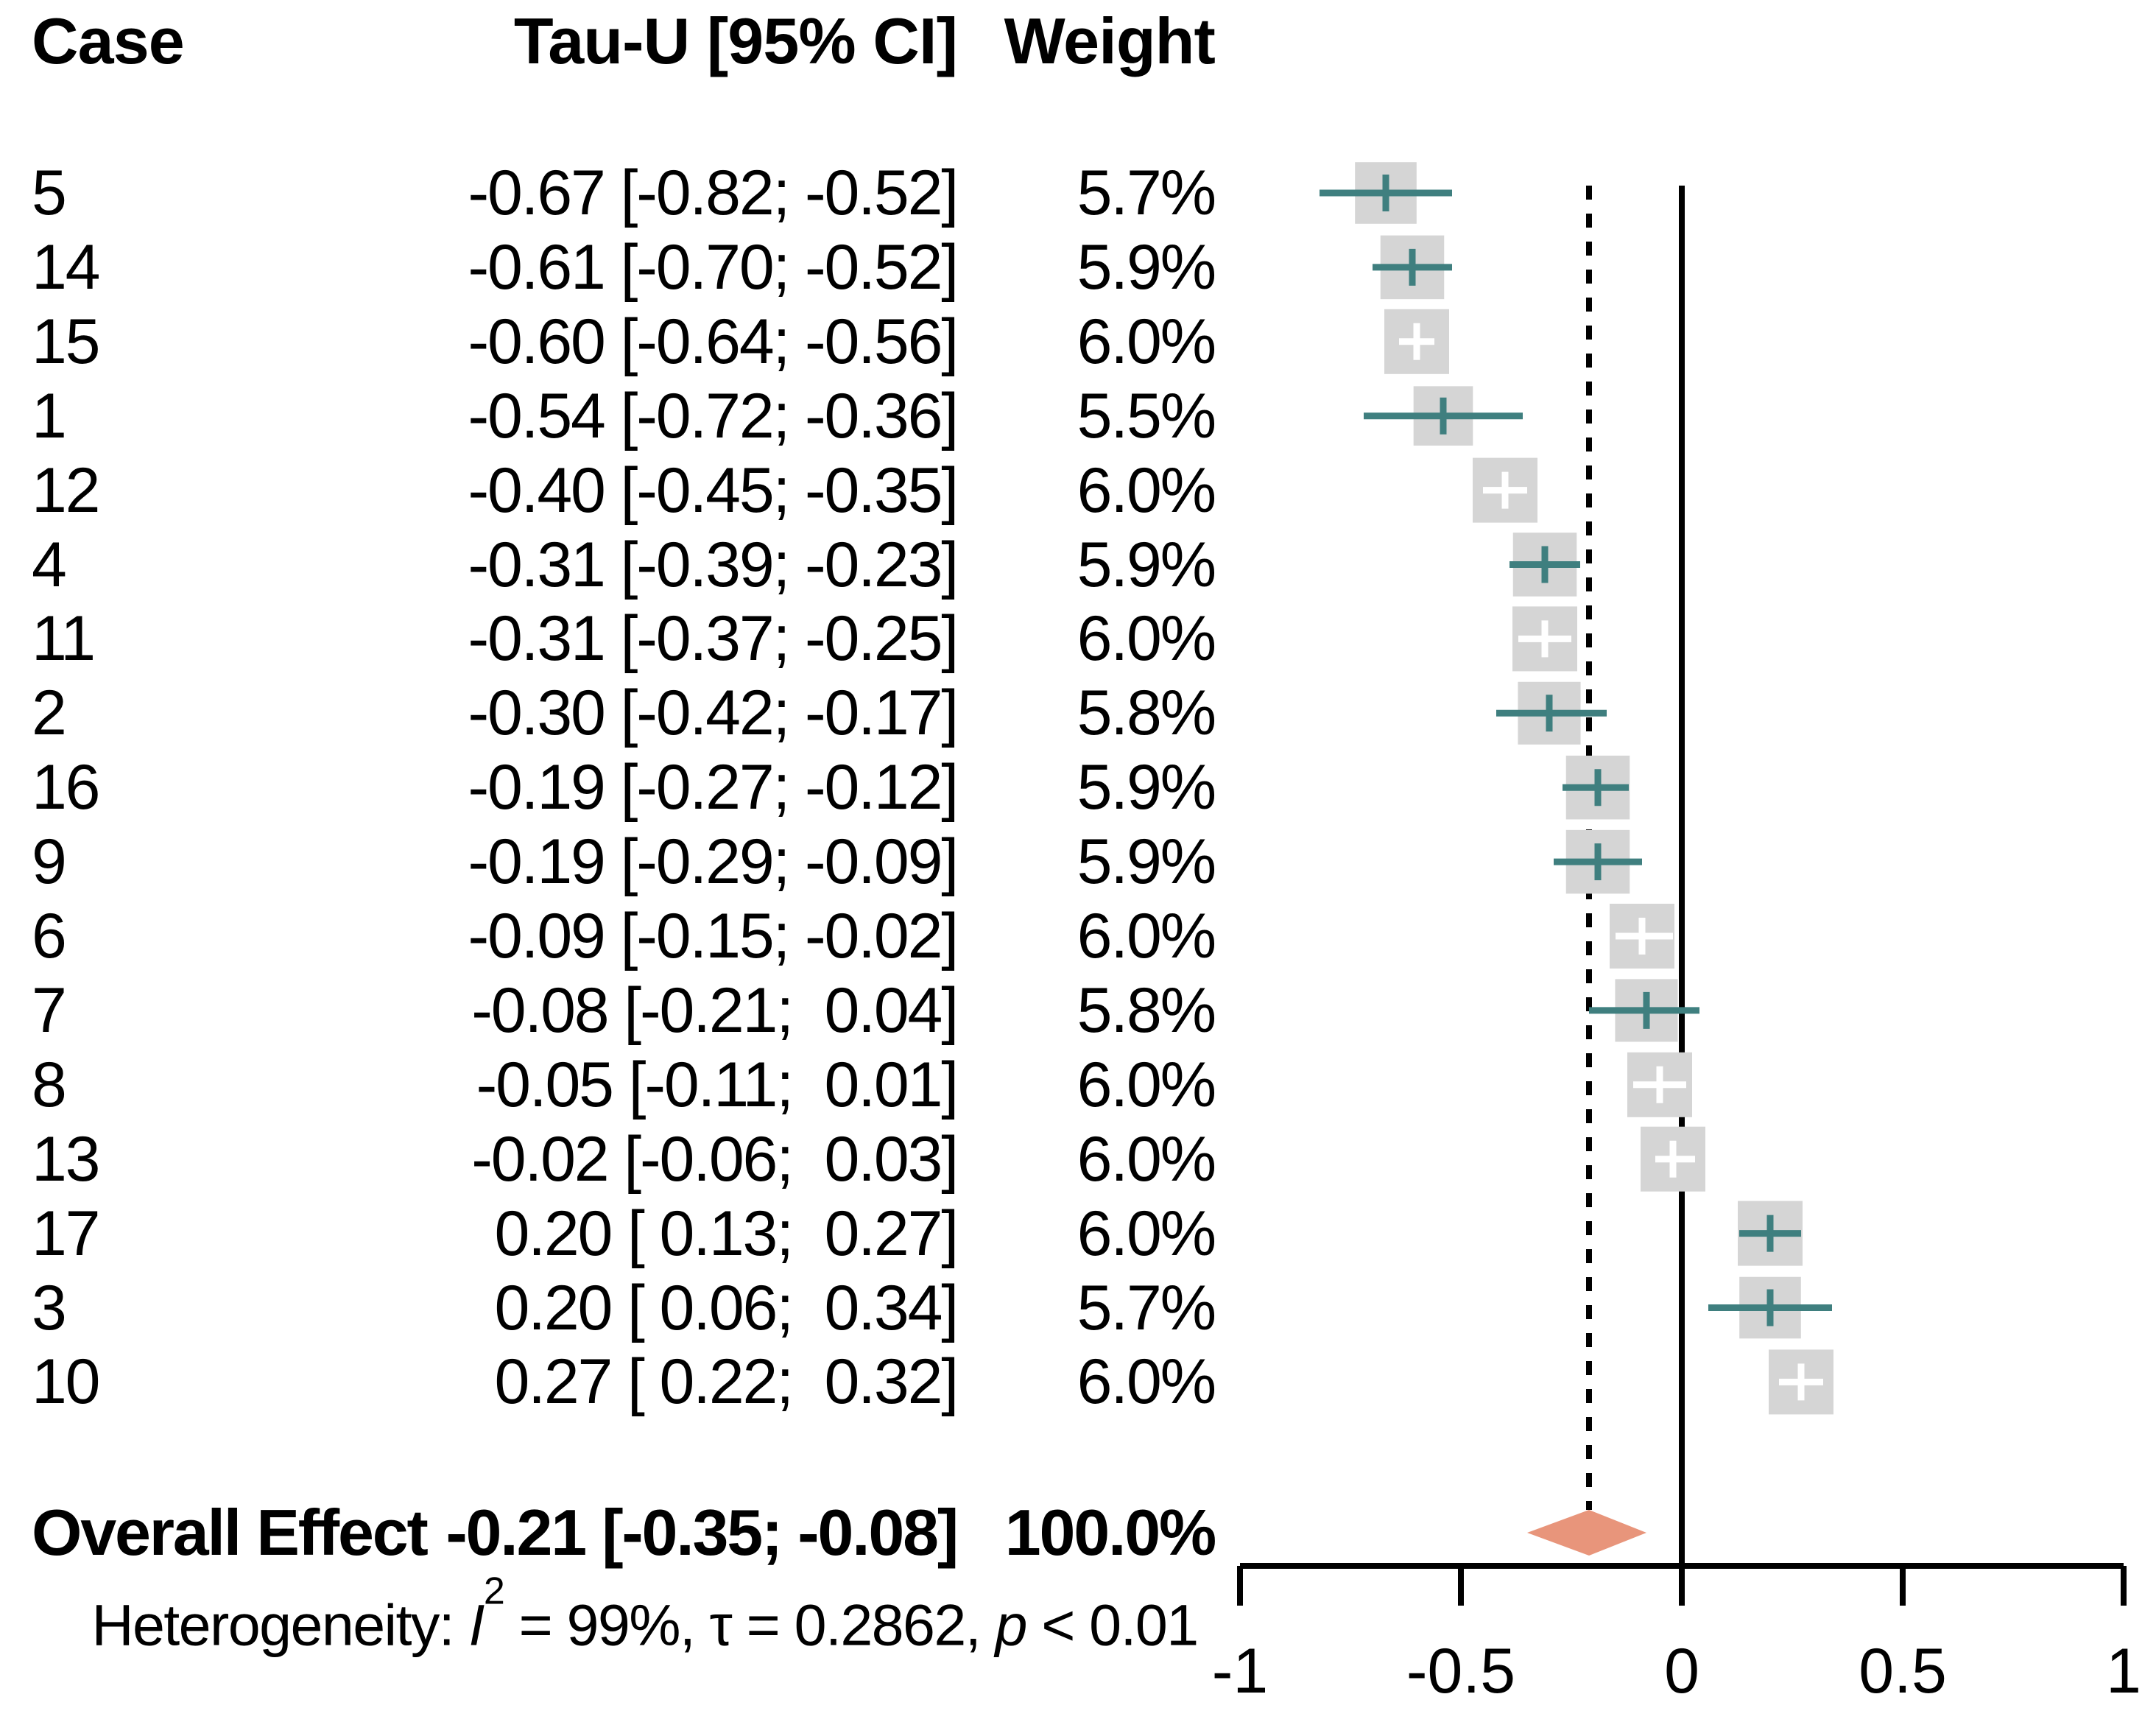  Describe the element at coordinates (713, 267) in the screenshot. I see `effect-label: -0.61 [-0.70; -0.52]` at that location.